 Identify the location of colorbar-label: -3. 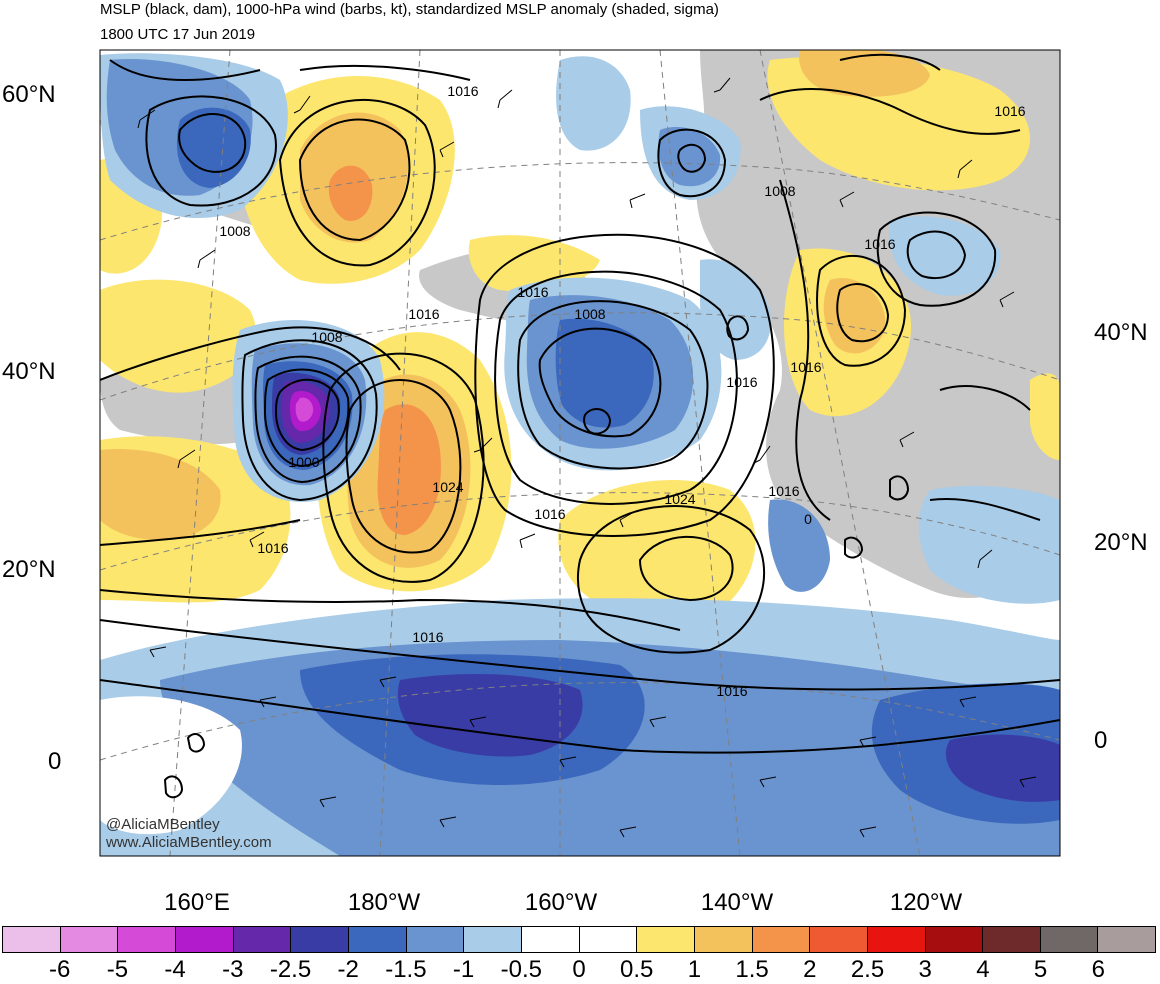
(233, 969).